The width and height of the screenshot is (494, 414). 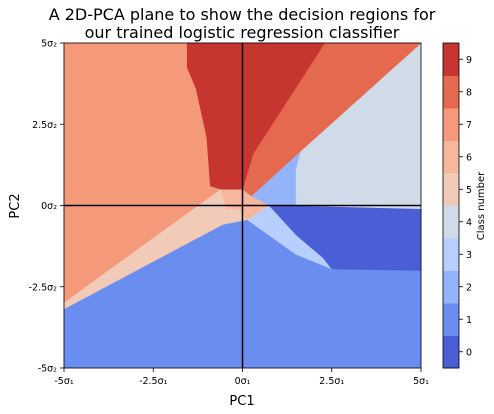 What do you see at coordinates (243, 381) in the screenshot?
I see `x-tick-label-2: 0σ₁` at bounding box center [243, 381].